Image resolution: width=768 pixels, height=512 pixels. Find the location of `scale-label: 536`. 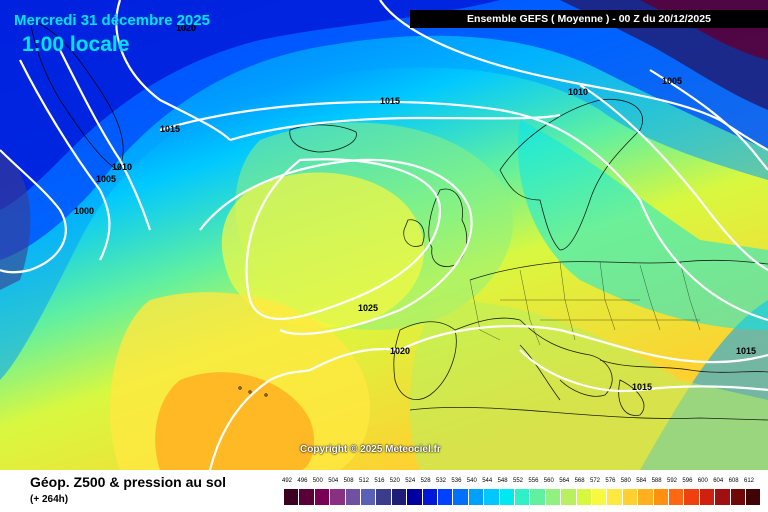

scale-label: 536 is located at coordinates (456, 481).